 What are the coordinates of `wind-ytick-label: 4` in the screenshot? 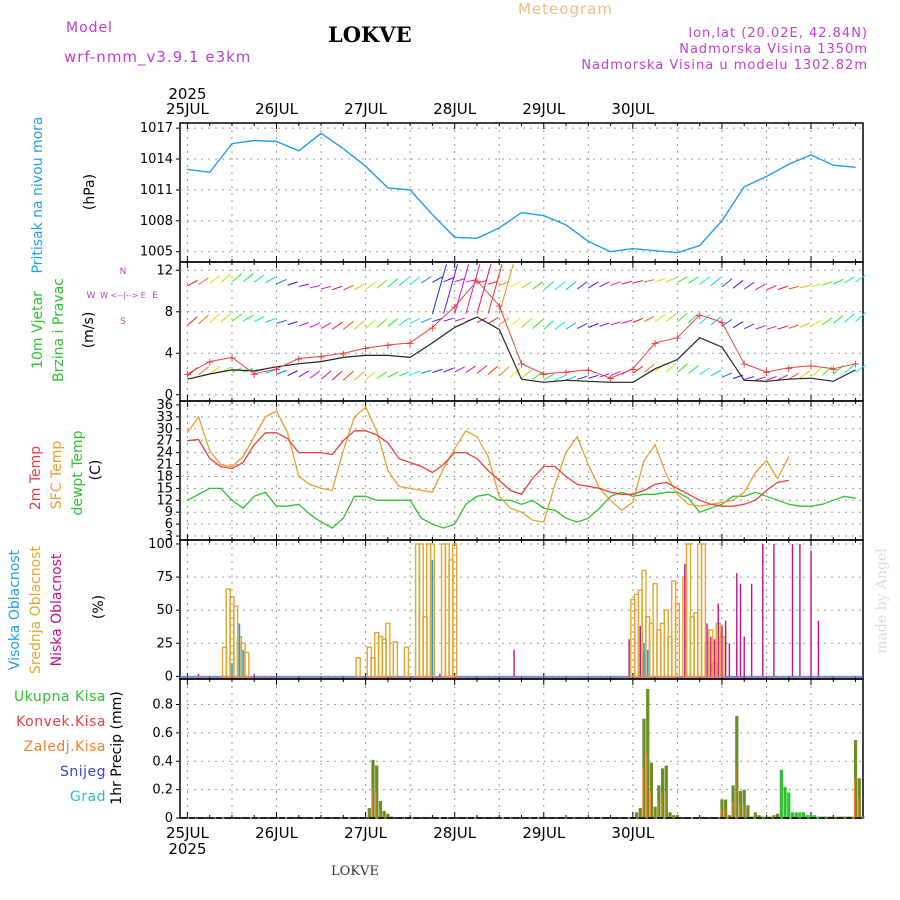 It's located at (169, 353).